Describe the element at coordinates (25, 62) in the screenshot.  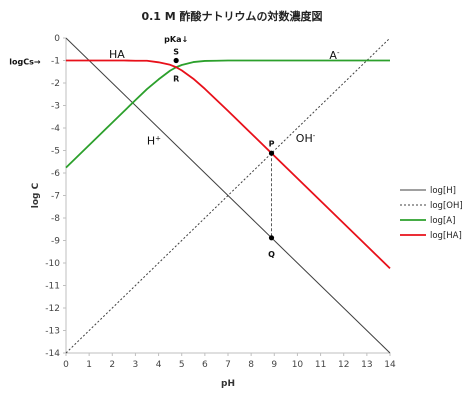
I see `annotation: logCs→` at that location.